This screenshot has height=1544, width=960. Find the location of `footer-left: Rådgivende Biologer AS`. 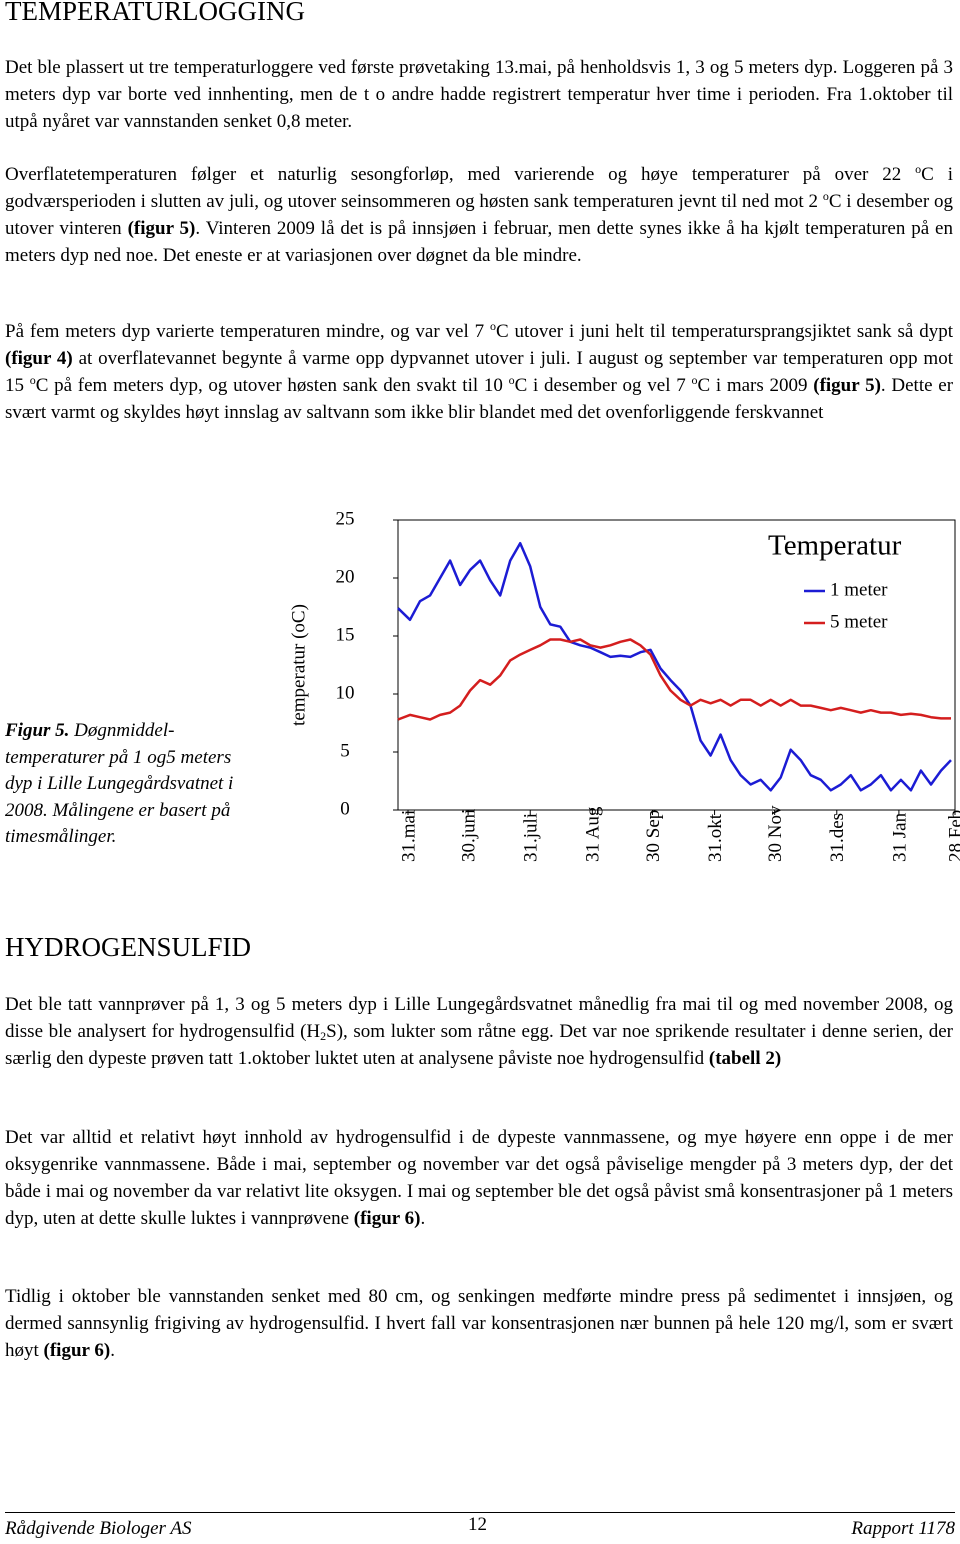

footer-left: Rådgivende Biologer AS is located at coordinates (98, 1528).